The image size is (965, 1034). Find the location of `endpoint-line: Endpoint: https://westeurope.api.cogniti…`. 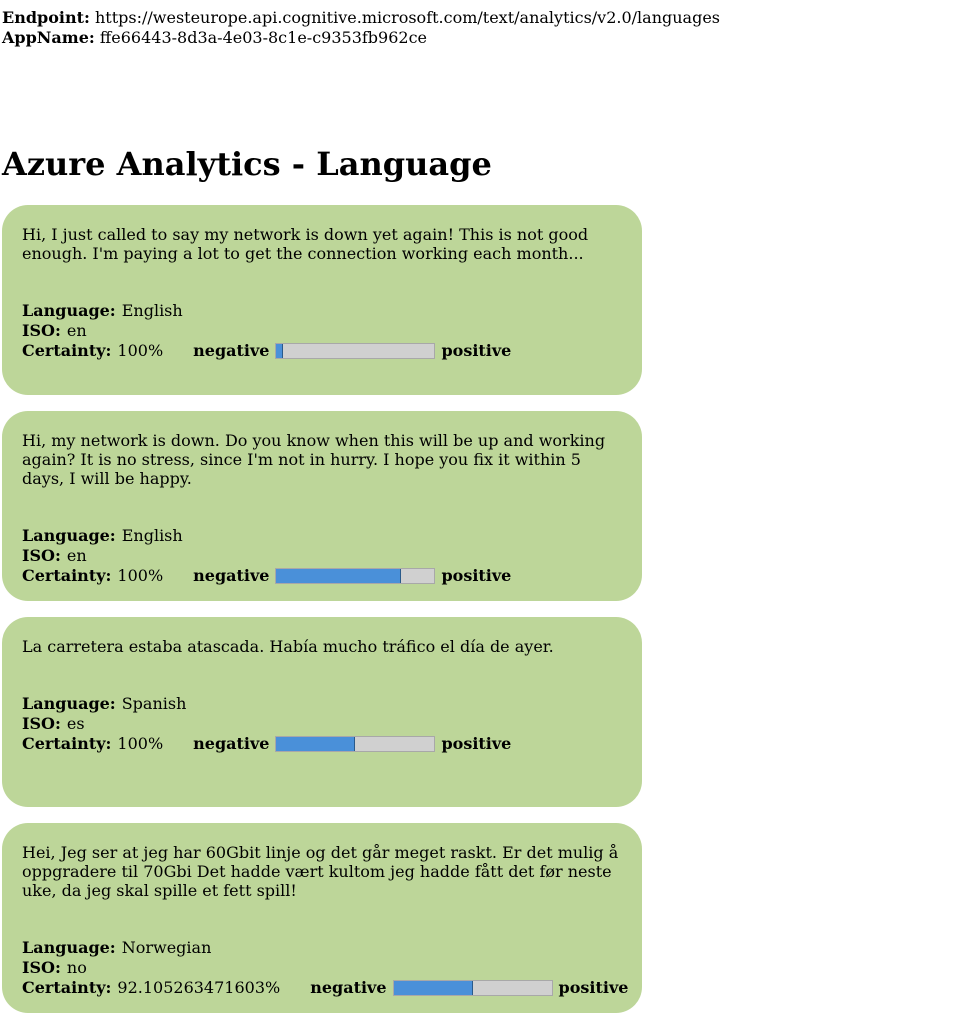

endpoint-line: Endpoint: https://westeurope.api.cogniti… is located at coordinates (361, 18).